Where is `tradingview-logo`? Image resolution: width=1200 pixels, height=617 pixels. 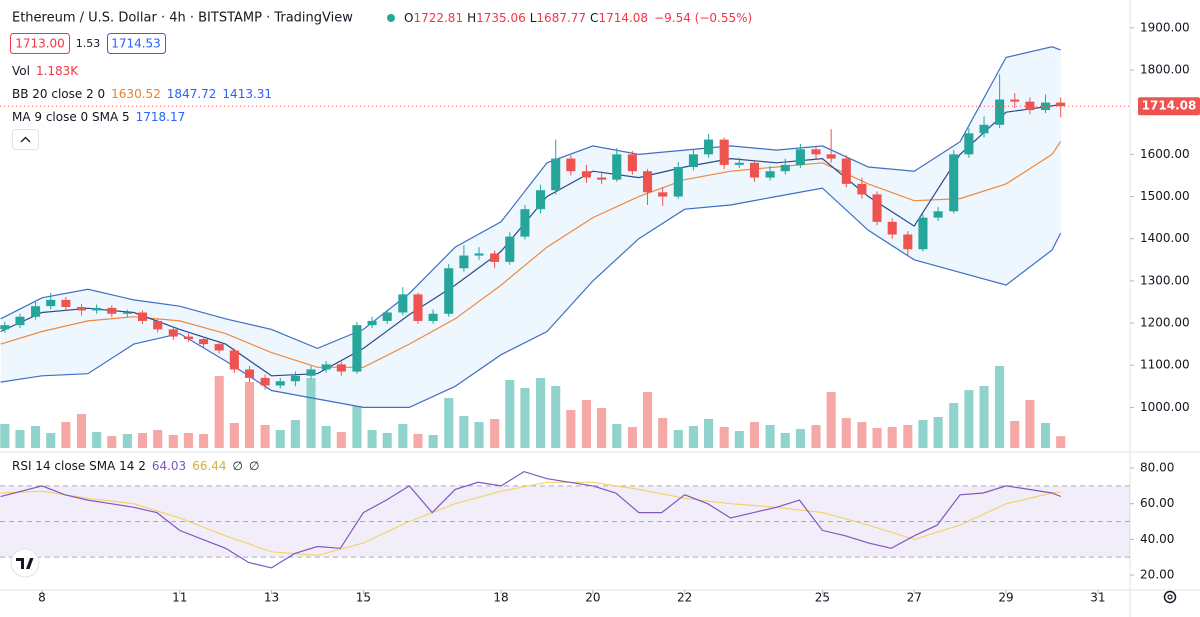 tradingview-logo is located at coordinates (25, 563).